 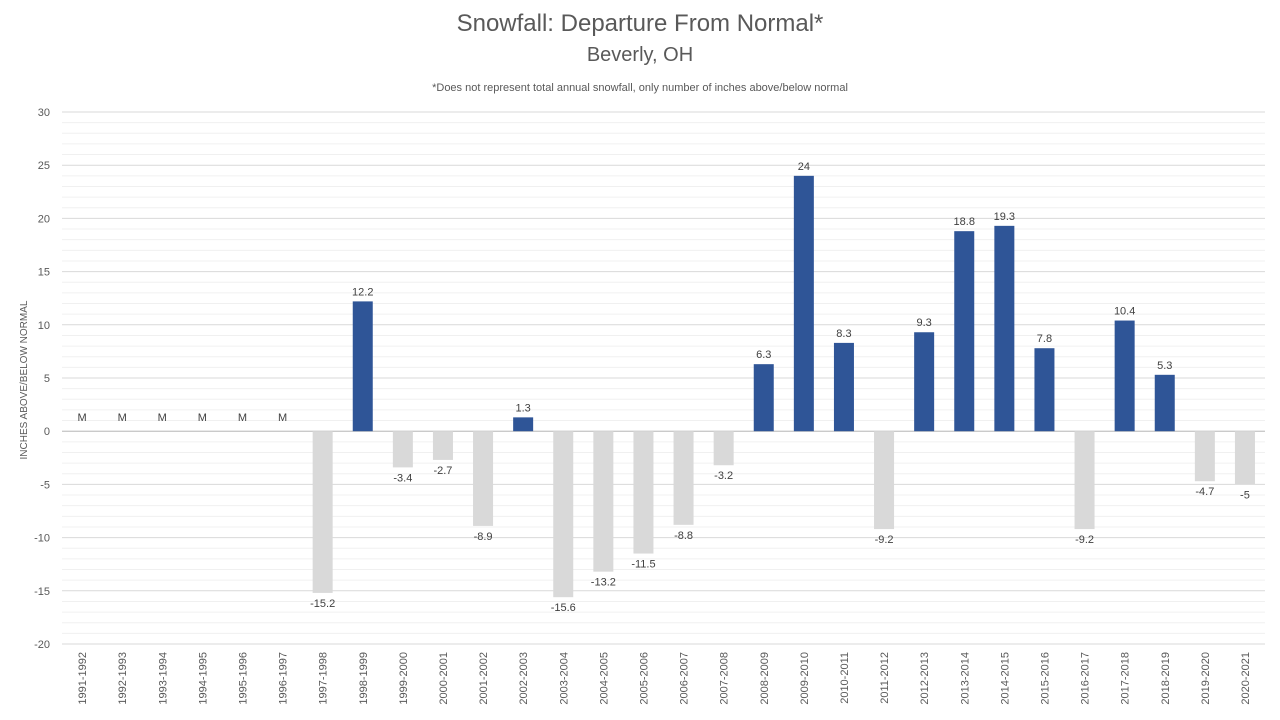 What do you see at coordinates (284, 678) in the screenshot?
I see `x-tick-label: 1996-1997` at bounding box center [284, 678].